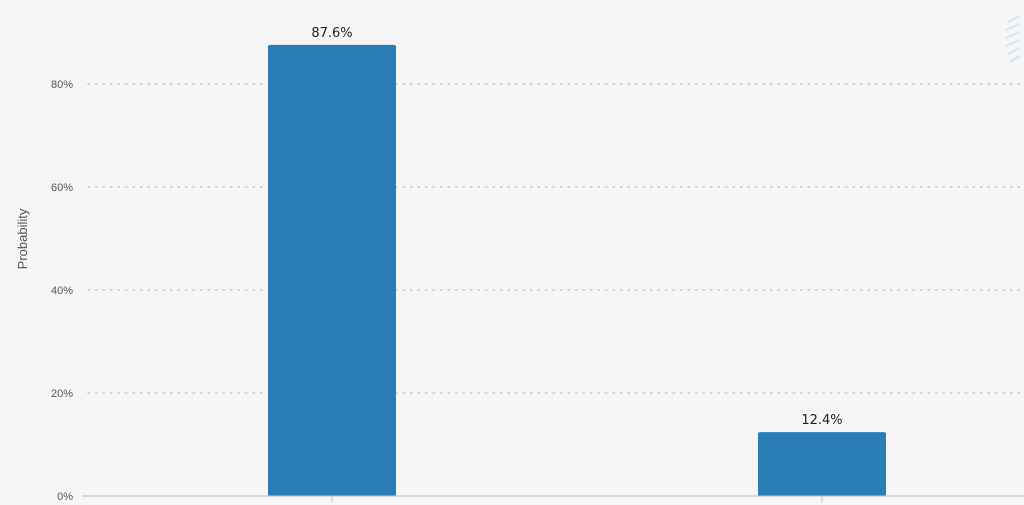 The width and height of the screenshot is (1024, 505). I want to click on x-axis-ticks, so click(577, 499).